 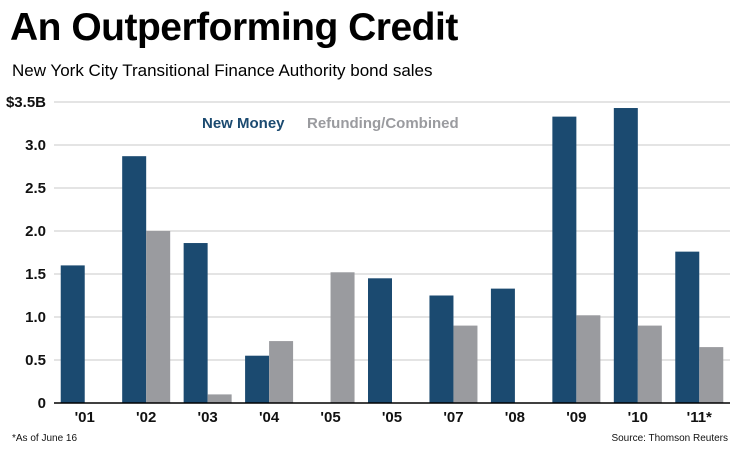 What do you see at coordinates (42, 403) in the screenshot?
I see `y-tick-label: 0` at bounding box center [42, 403].